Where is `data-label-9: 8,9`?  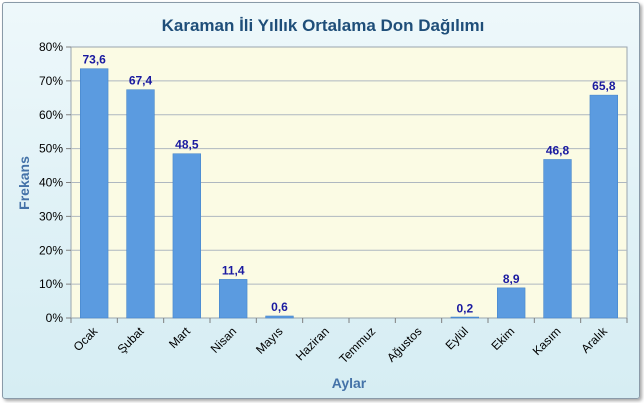
data-label-9: 8,9 is located at coordinates (511, 279).